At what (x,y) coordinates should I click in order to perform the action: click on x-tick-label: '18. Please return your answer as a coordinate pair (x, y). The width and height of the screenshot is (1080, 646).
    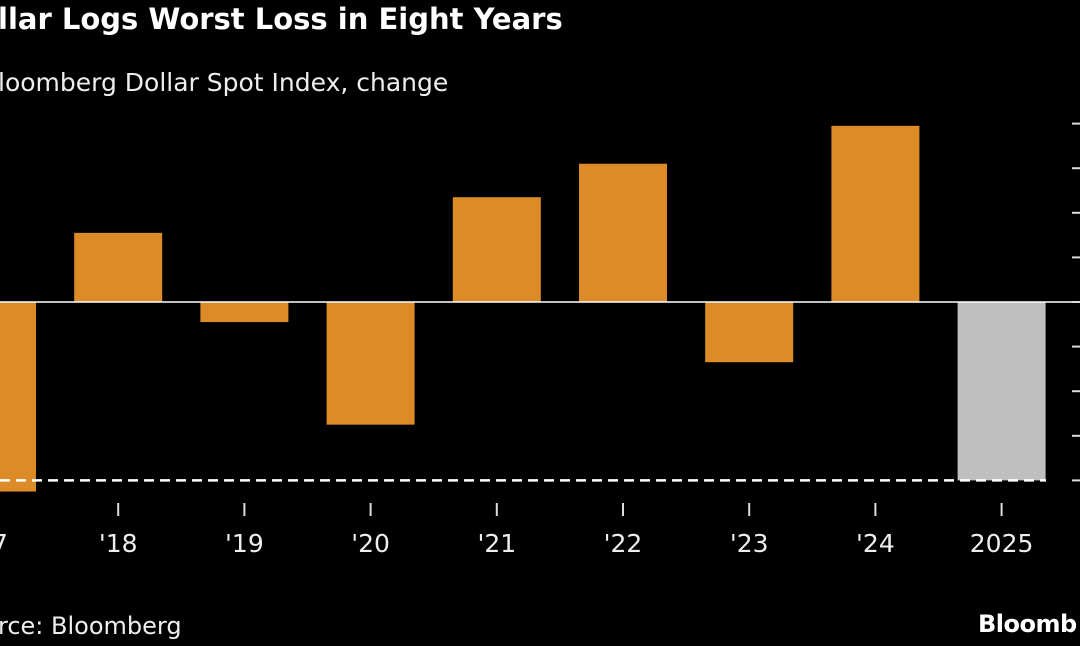
    Looking at the image, I should click on (118, 543).